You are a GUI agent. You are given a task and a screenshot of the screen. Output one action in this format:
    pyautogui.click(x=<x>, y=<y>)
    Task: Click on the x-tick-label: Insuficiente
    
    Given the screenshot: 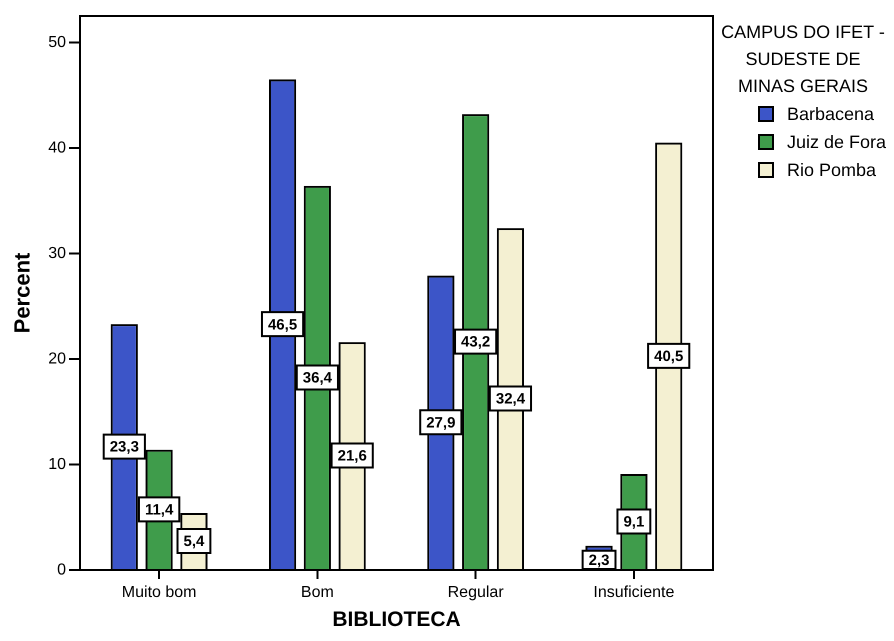 What is the action you would take?
    pyautogui.click(x=633, y=593)
    